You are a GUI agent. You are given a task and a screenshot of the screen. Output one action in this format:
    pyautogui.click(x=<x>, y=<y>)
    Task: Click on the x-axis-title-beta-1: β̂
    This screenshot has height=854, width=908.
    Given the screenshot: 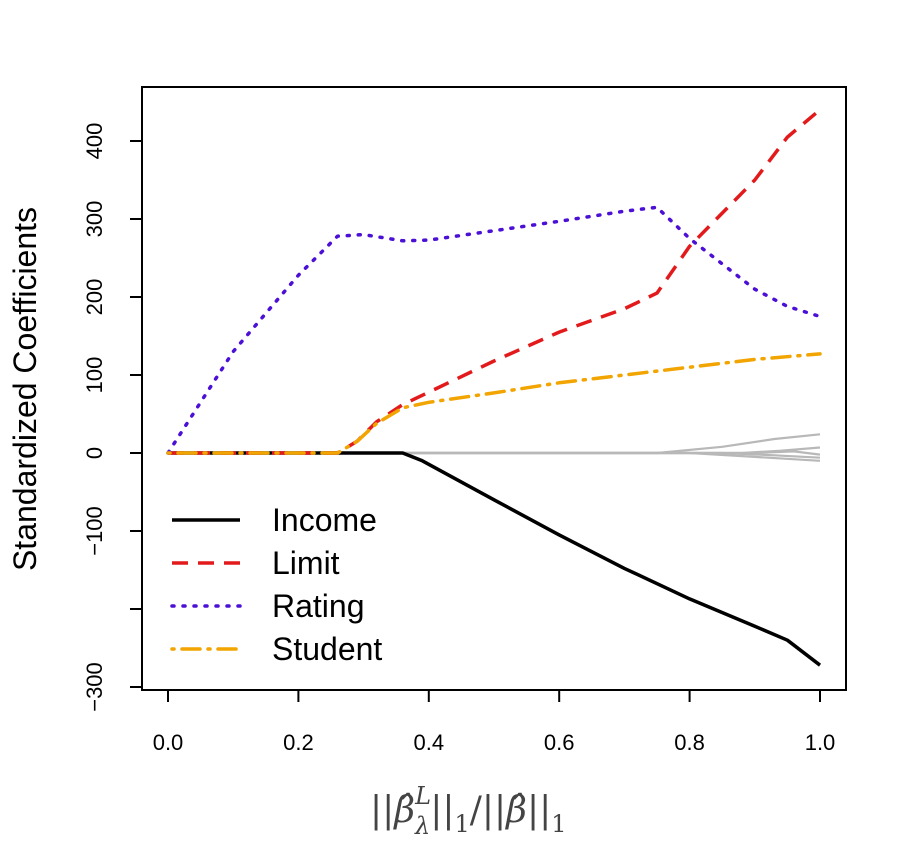 What is the action you would take?
    pyautogui.click(x=403, y=810)
    